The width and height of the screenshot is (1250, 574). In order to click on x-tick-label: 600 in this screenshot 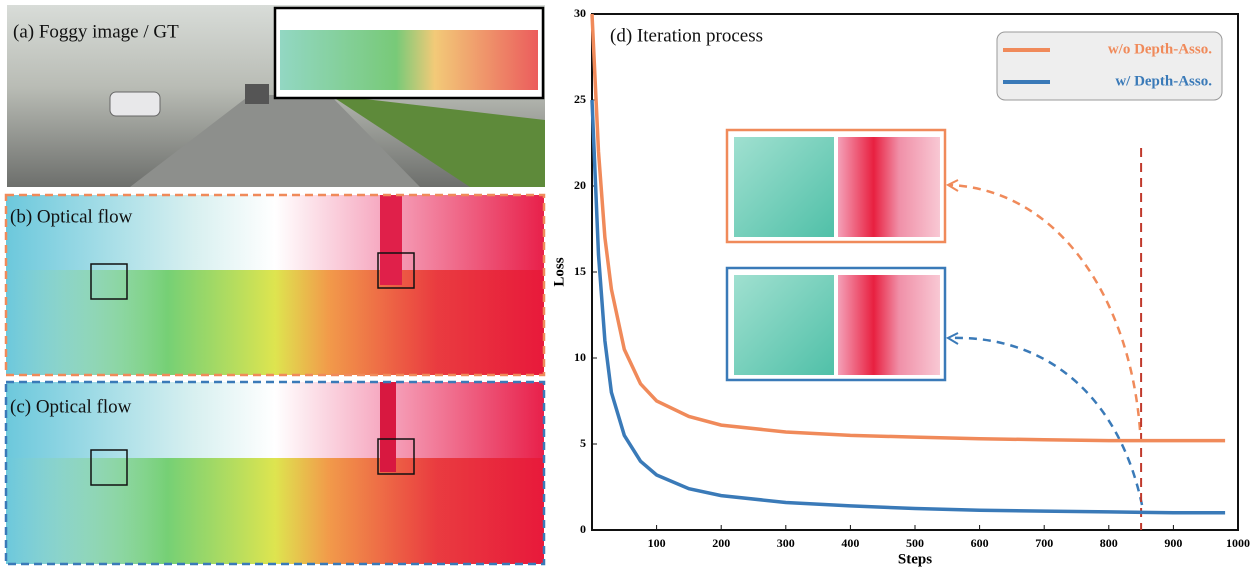, I will do `click(980, 543)`.